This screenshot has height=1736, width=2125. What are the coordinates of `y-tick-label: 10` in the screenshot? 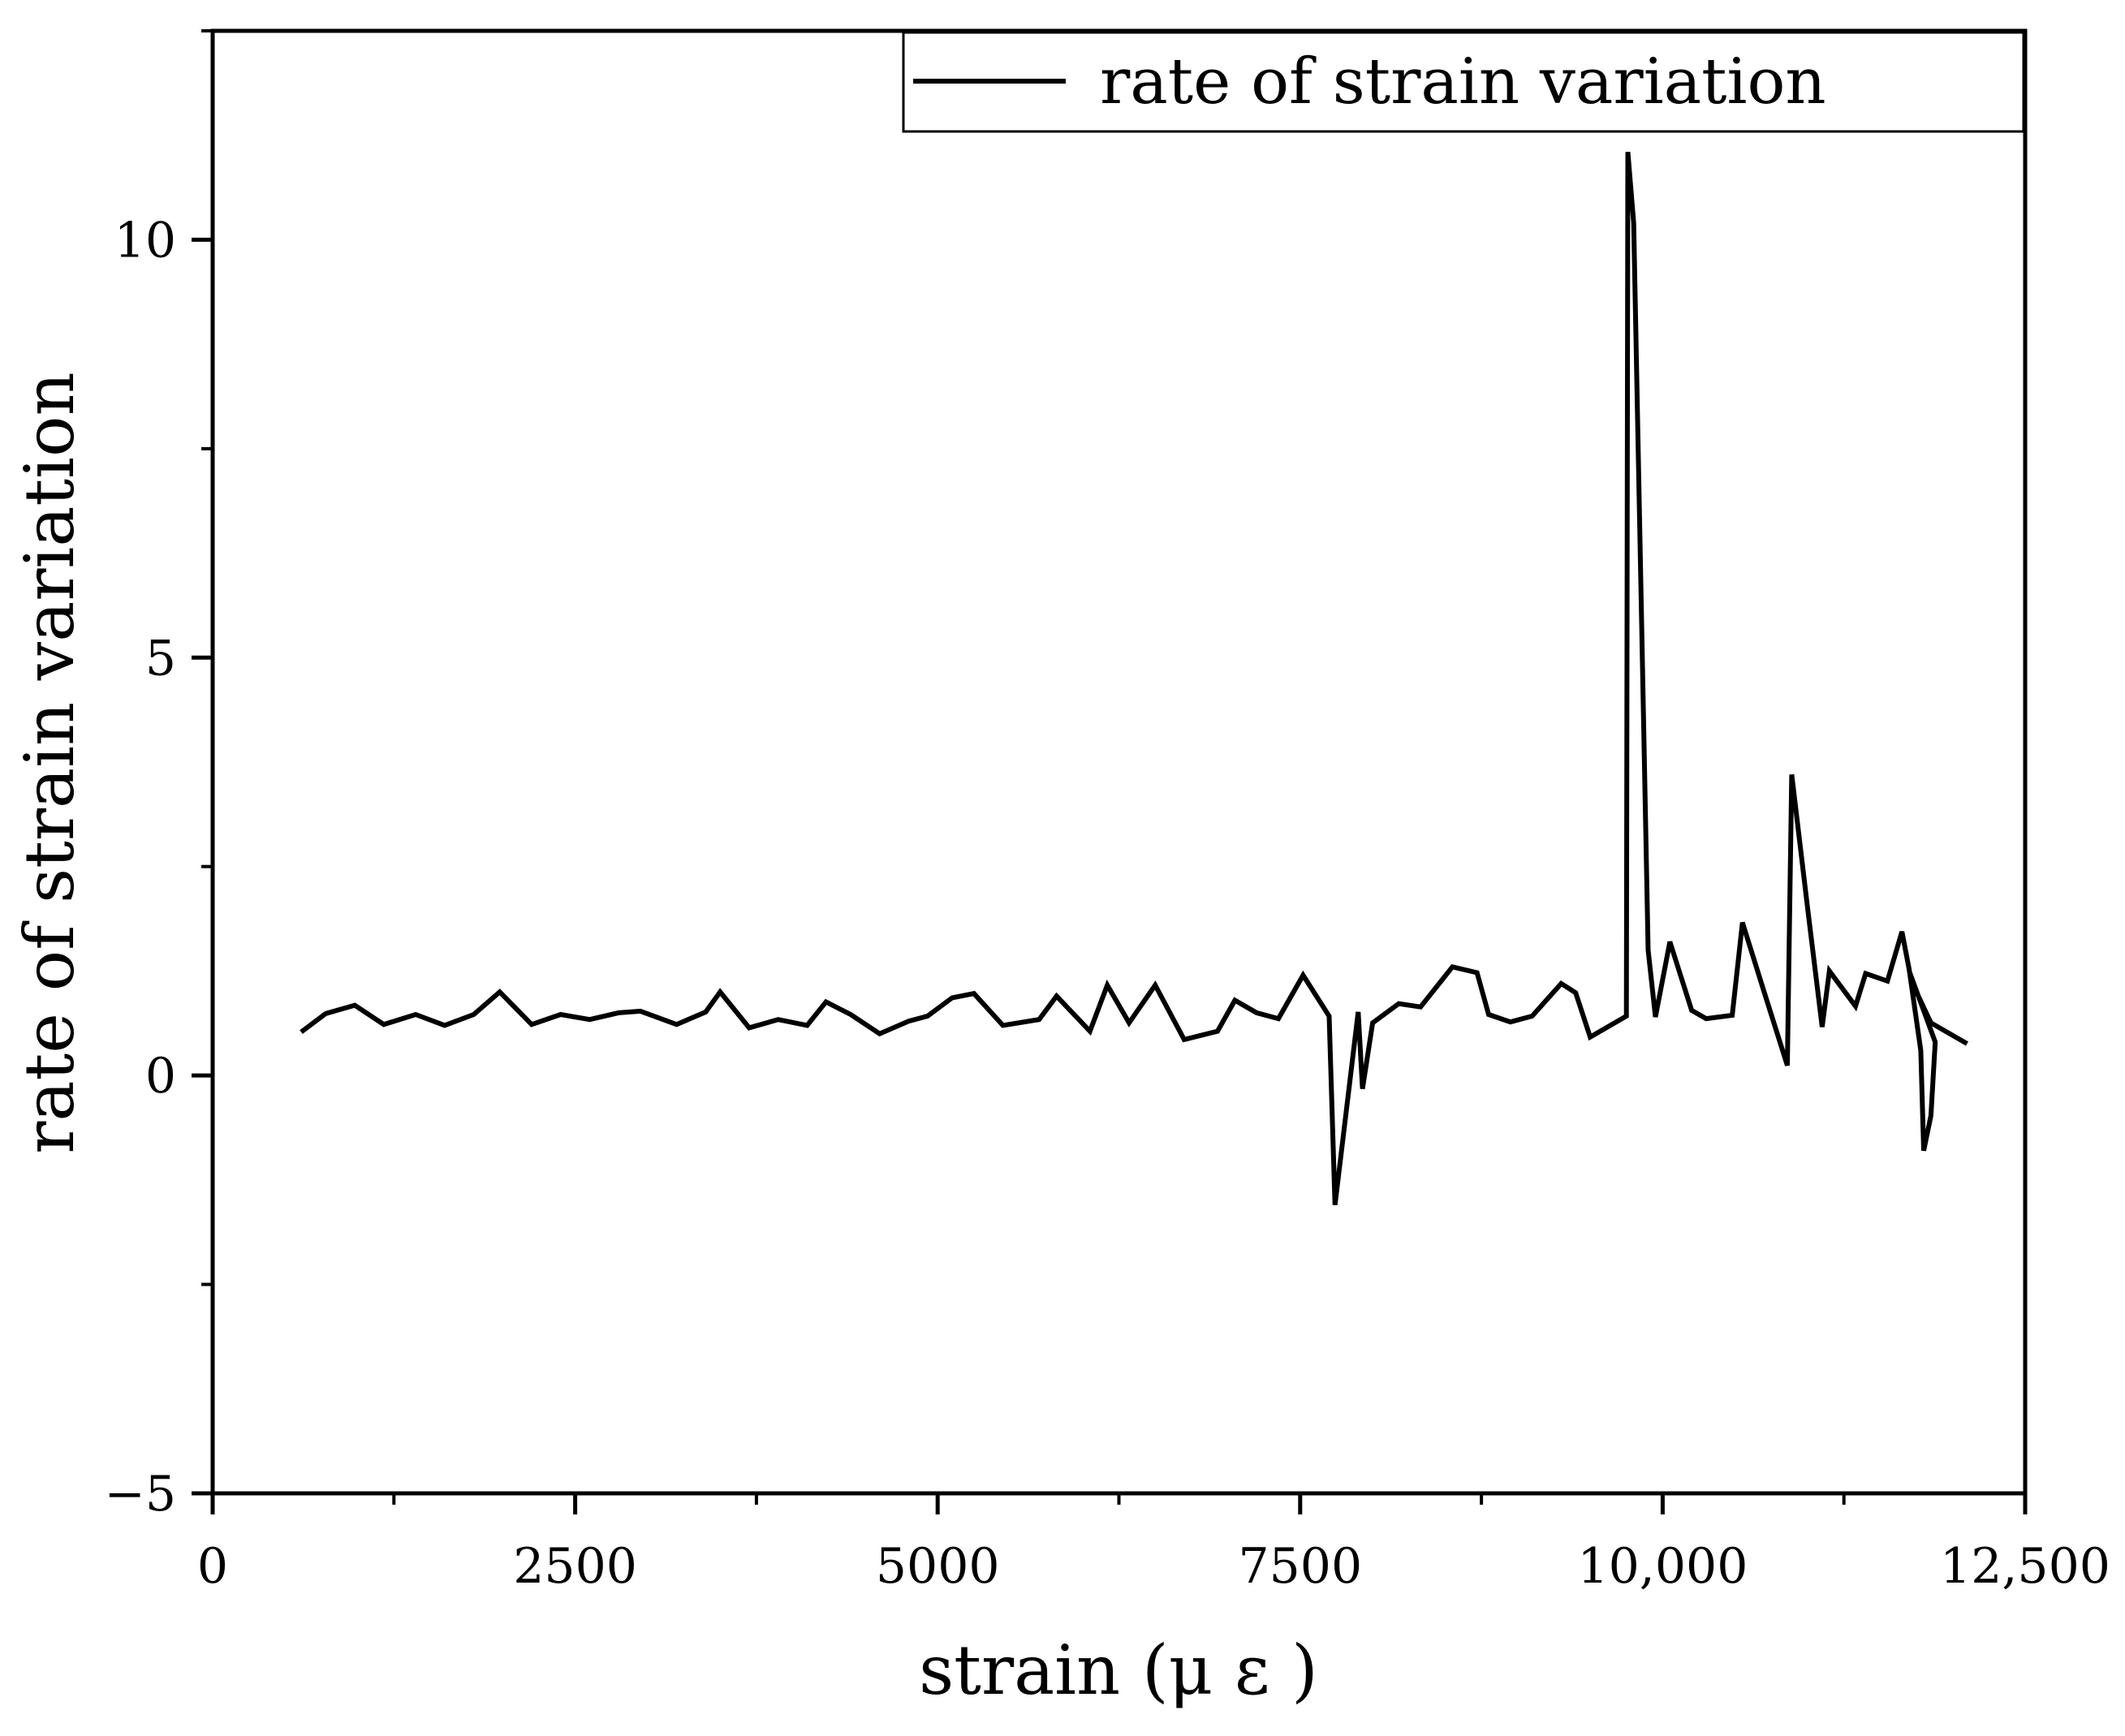 It's located at (145, 241).